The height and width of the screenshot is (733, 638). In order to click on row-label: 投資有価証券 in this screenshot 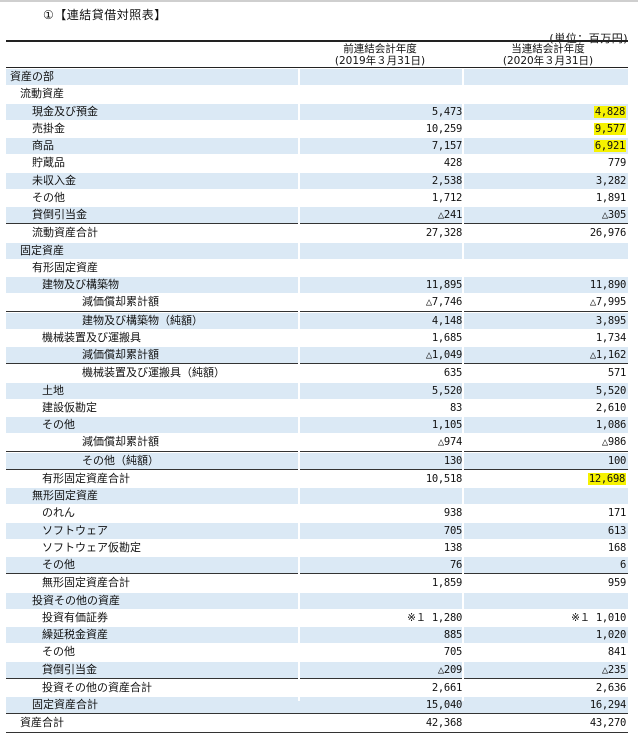, I will do `click(75, 617)`.